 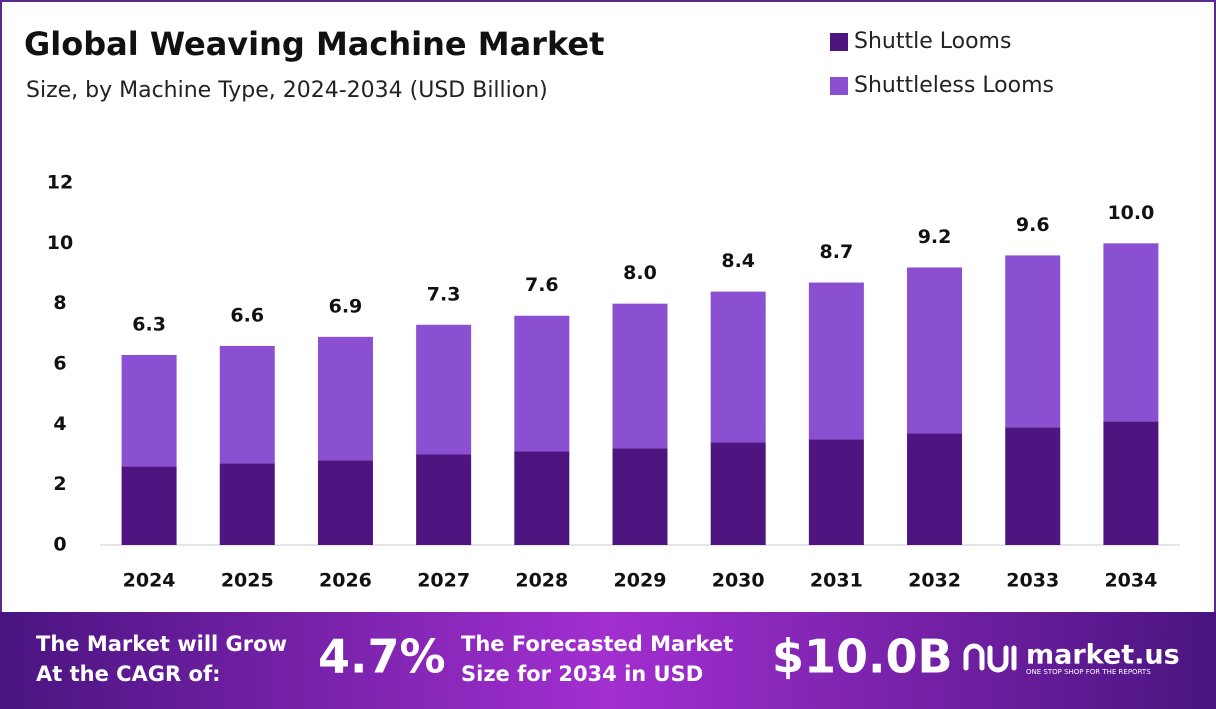 What do you see at coordinates (444, 294) in the screenshot?
I see `total-label: 7.3` at bounding box center [444, 294].